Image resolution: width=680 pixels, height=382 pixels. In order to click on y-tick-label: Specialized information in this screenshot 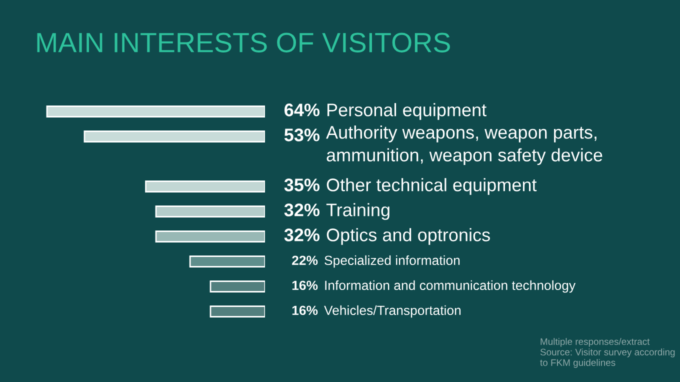, I will do `click(392, 261)`.